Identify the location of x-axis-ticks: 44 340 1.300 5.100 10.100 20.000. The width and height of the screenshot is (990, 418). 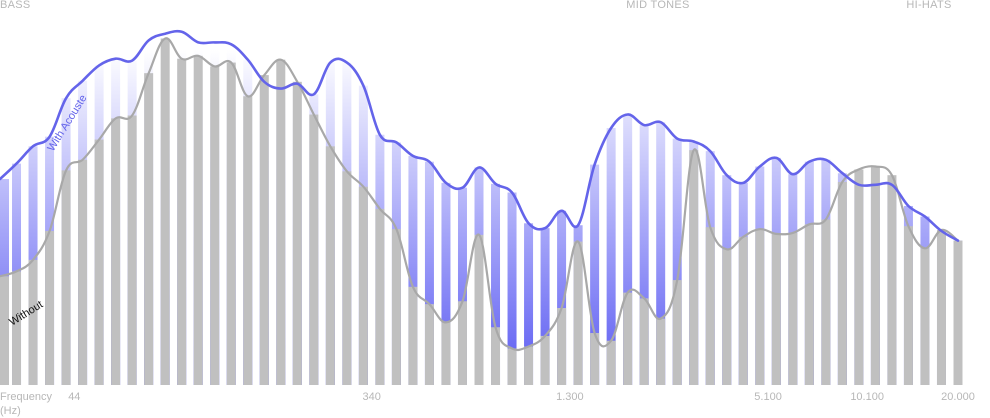
(521, 397).